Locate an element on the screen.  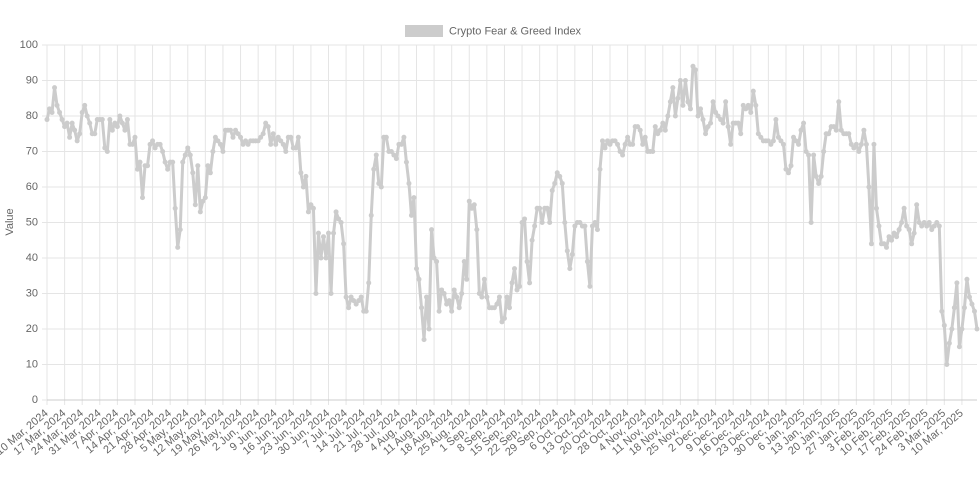
y-tick-label: 90 is located at coordinates (32, 80).